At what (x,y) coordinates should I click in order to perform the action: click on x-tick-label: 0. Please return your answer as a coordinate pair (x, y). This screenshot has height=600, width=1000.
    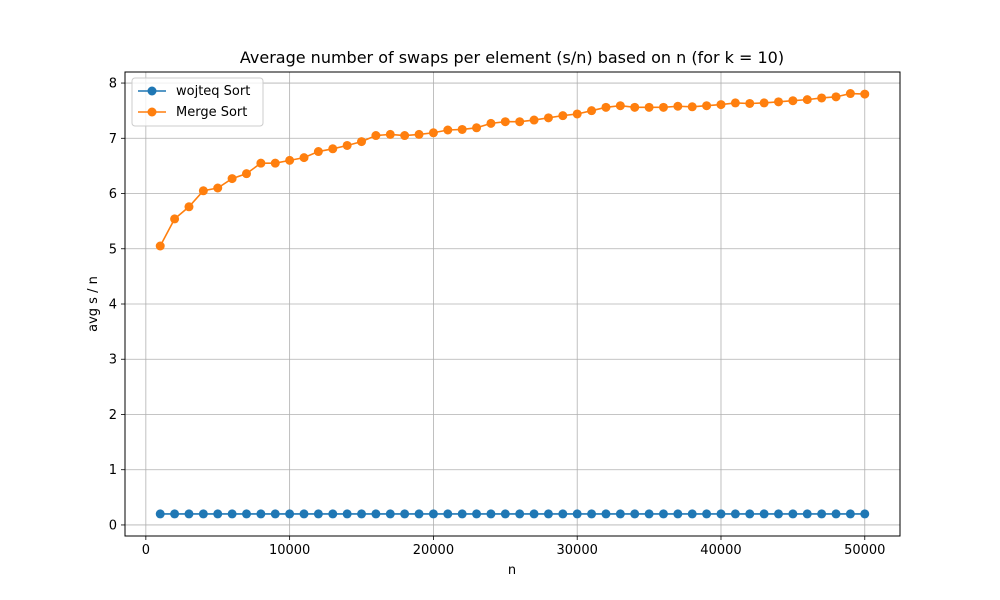
    Looking at the image, I should click on (146, 550).